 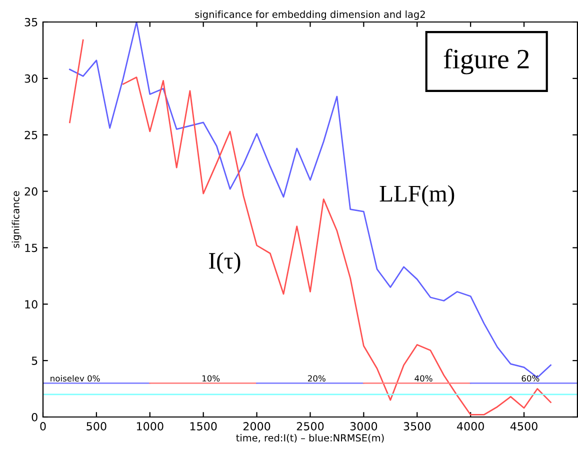 I want to click on y-tick-label: 25, so click(x=31, y=135).